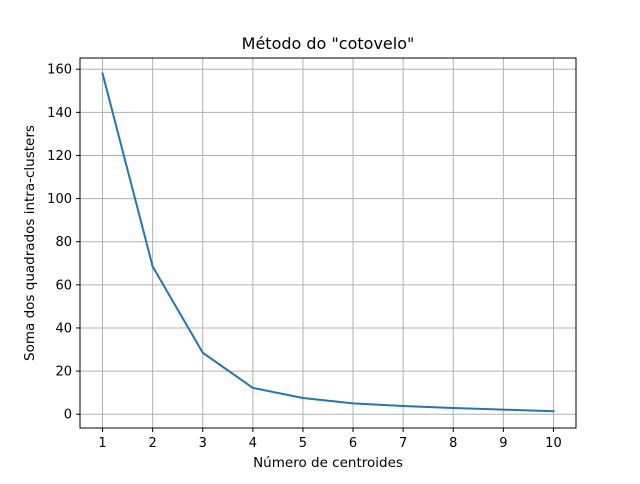 This screenshot has width=640, height=484. What do you see at coordinates (328, 43) in the screenshot?
I see `chart-title: Método do "cotovelo"` at bounding box center [328, 43].